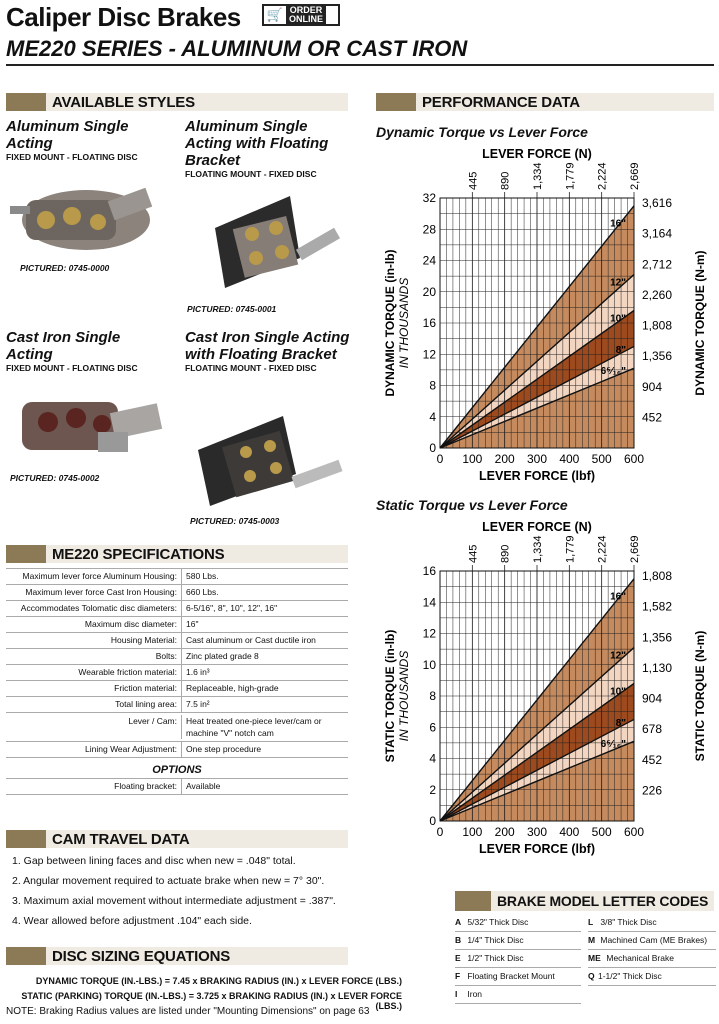 The image size is (719, 1024). I want to click on code-desc: Machined Cam (ME Brakes), so click(654, 940).